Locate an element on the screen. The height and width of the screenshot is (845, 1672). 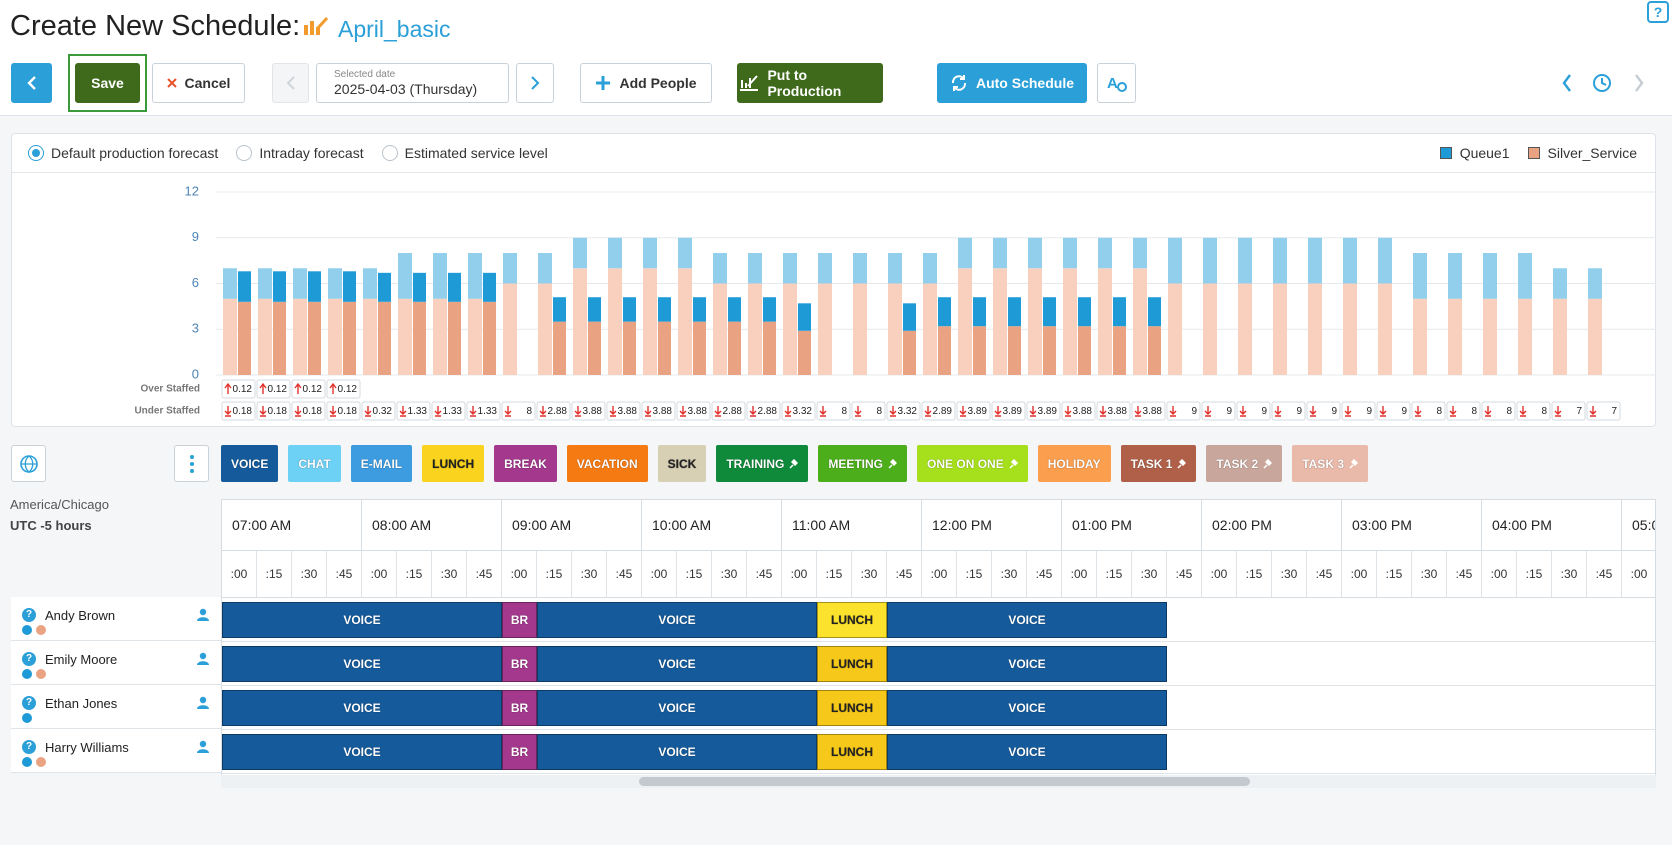
hour-cell: 05:00 PM is located at coordinates (1638, 525).